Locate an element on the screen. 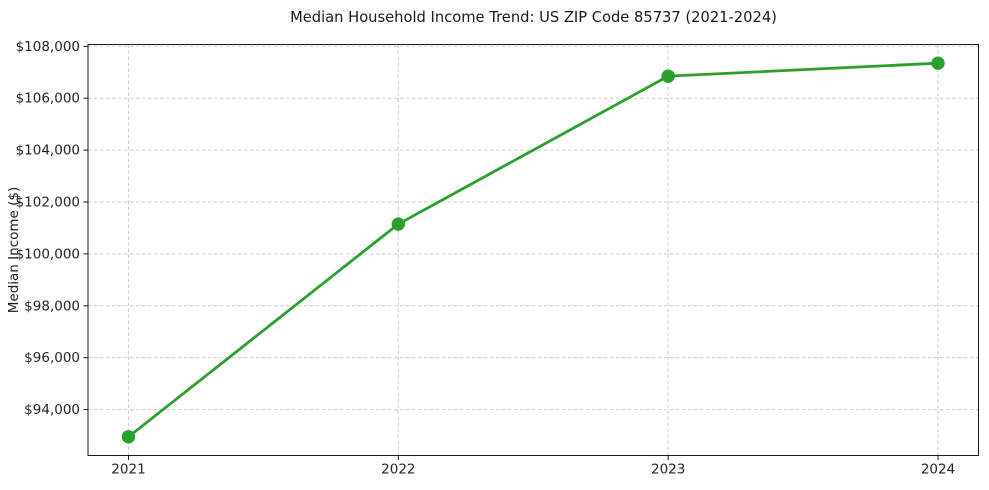 This screenshot has height=490, width=989. data-point-2022 is located at coordinates (398, 224).